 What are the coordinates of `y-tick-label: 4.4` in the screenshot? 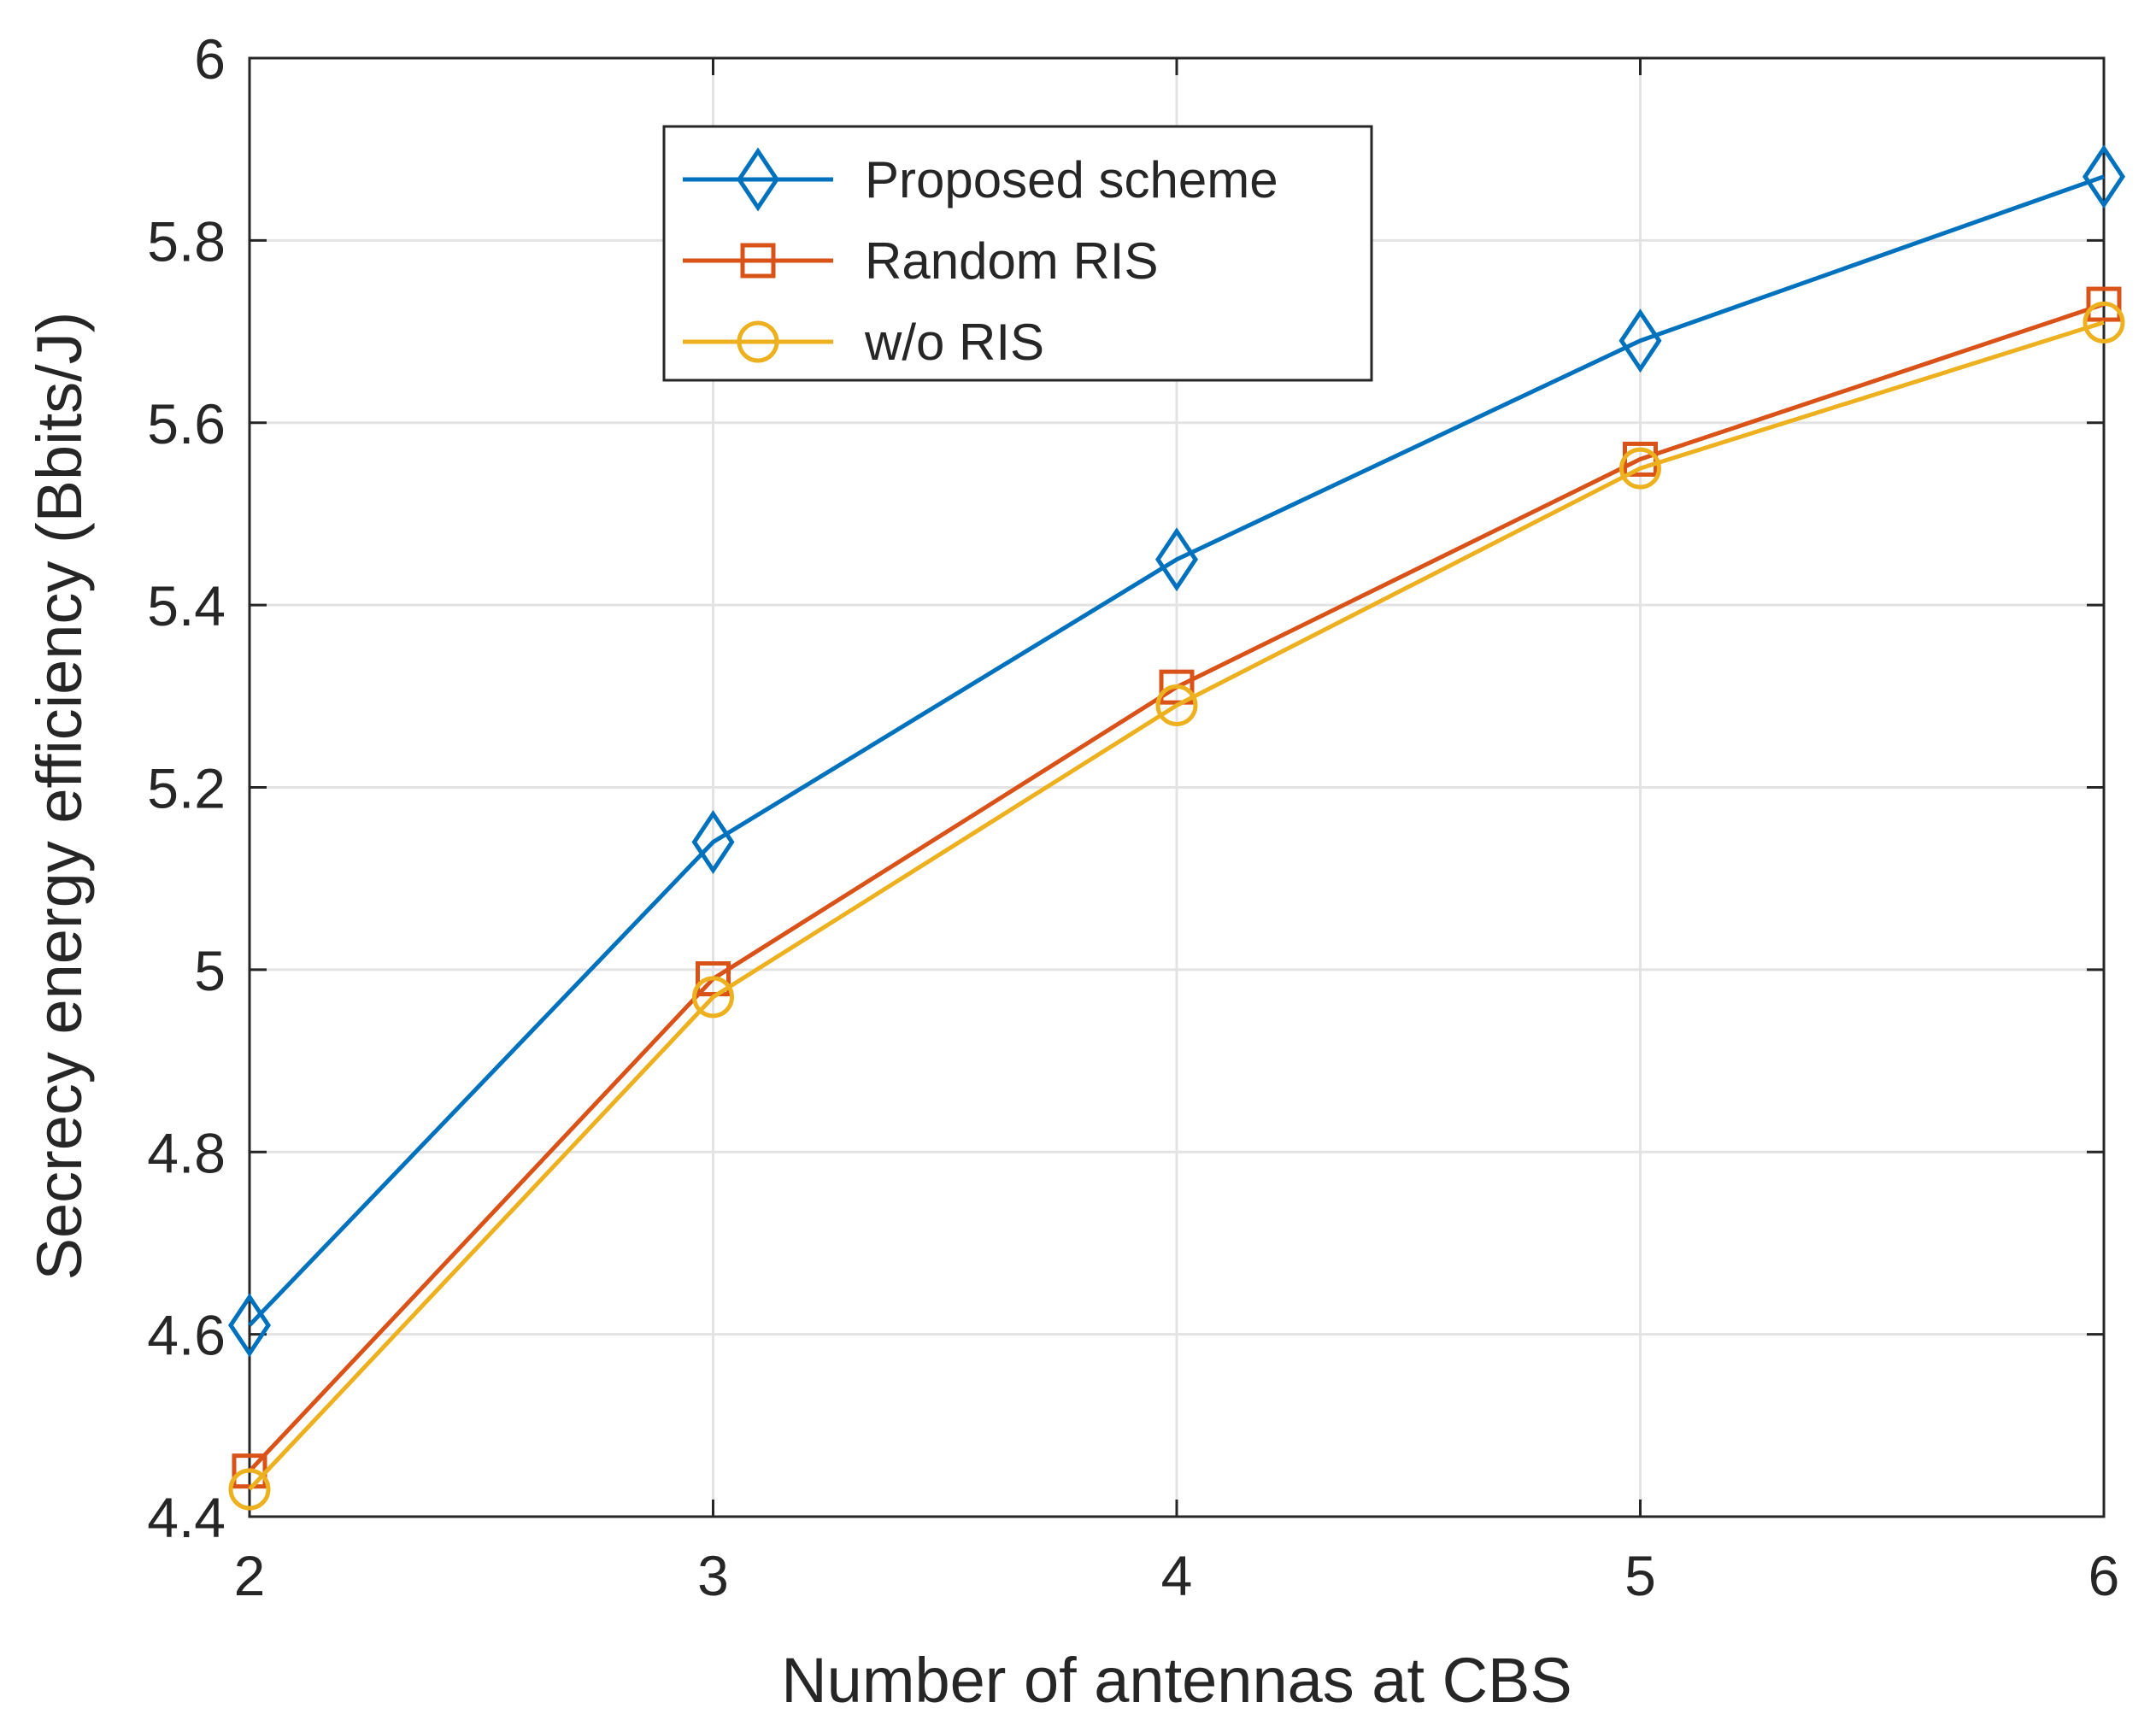 It's located at (186, 1517).